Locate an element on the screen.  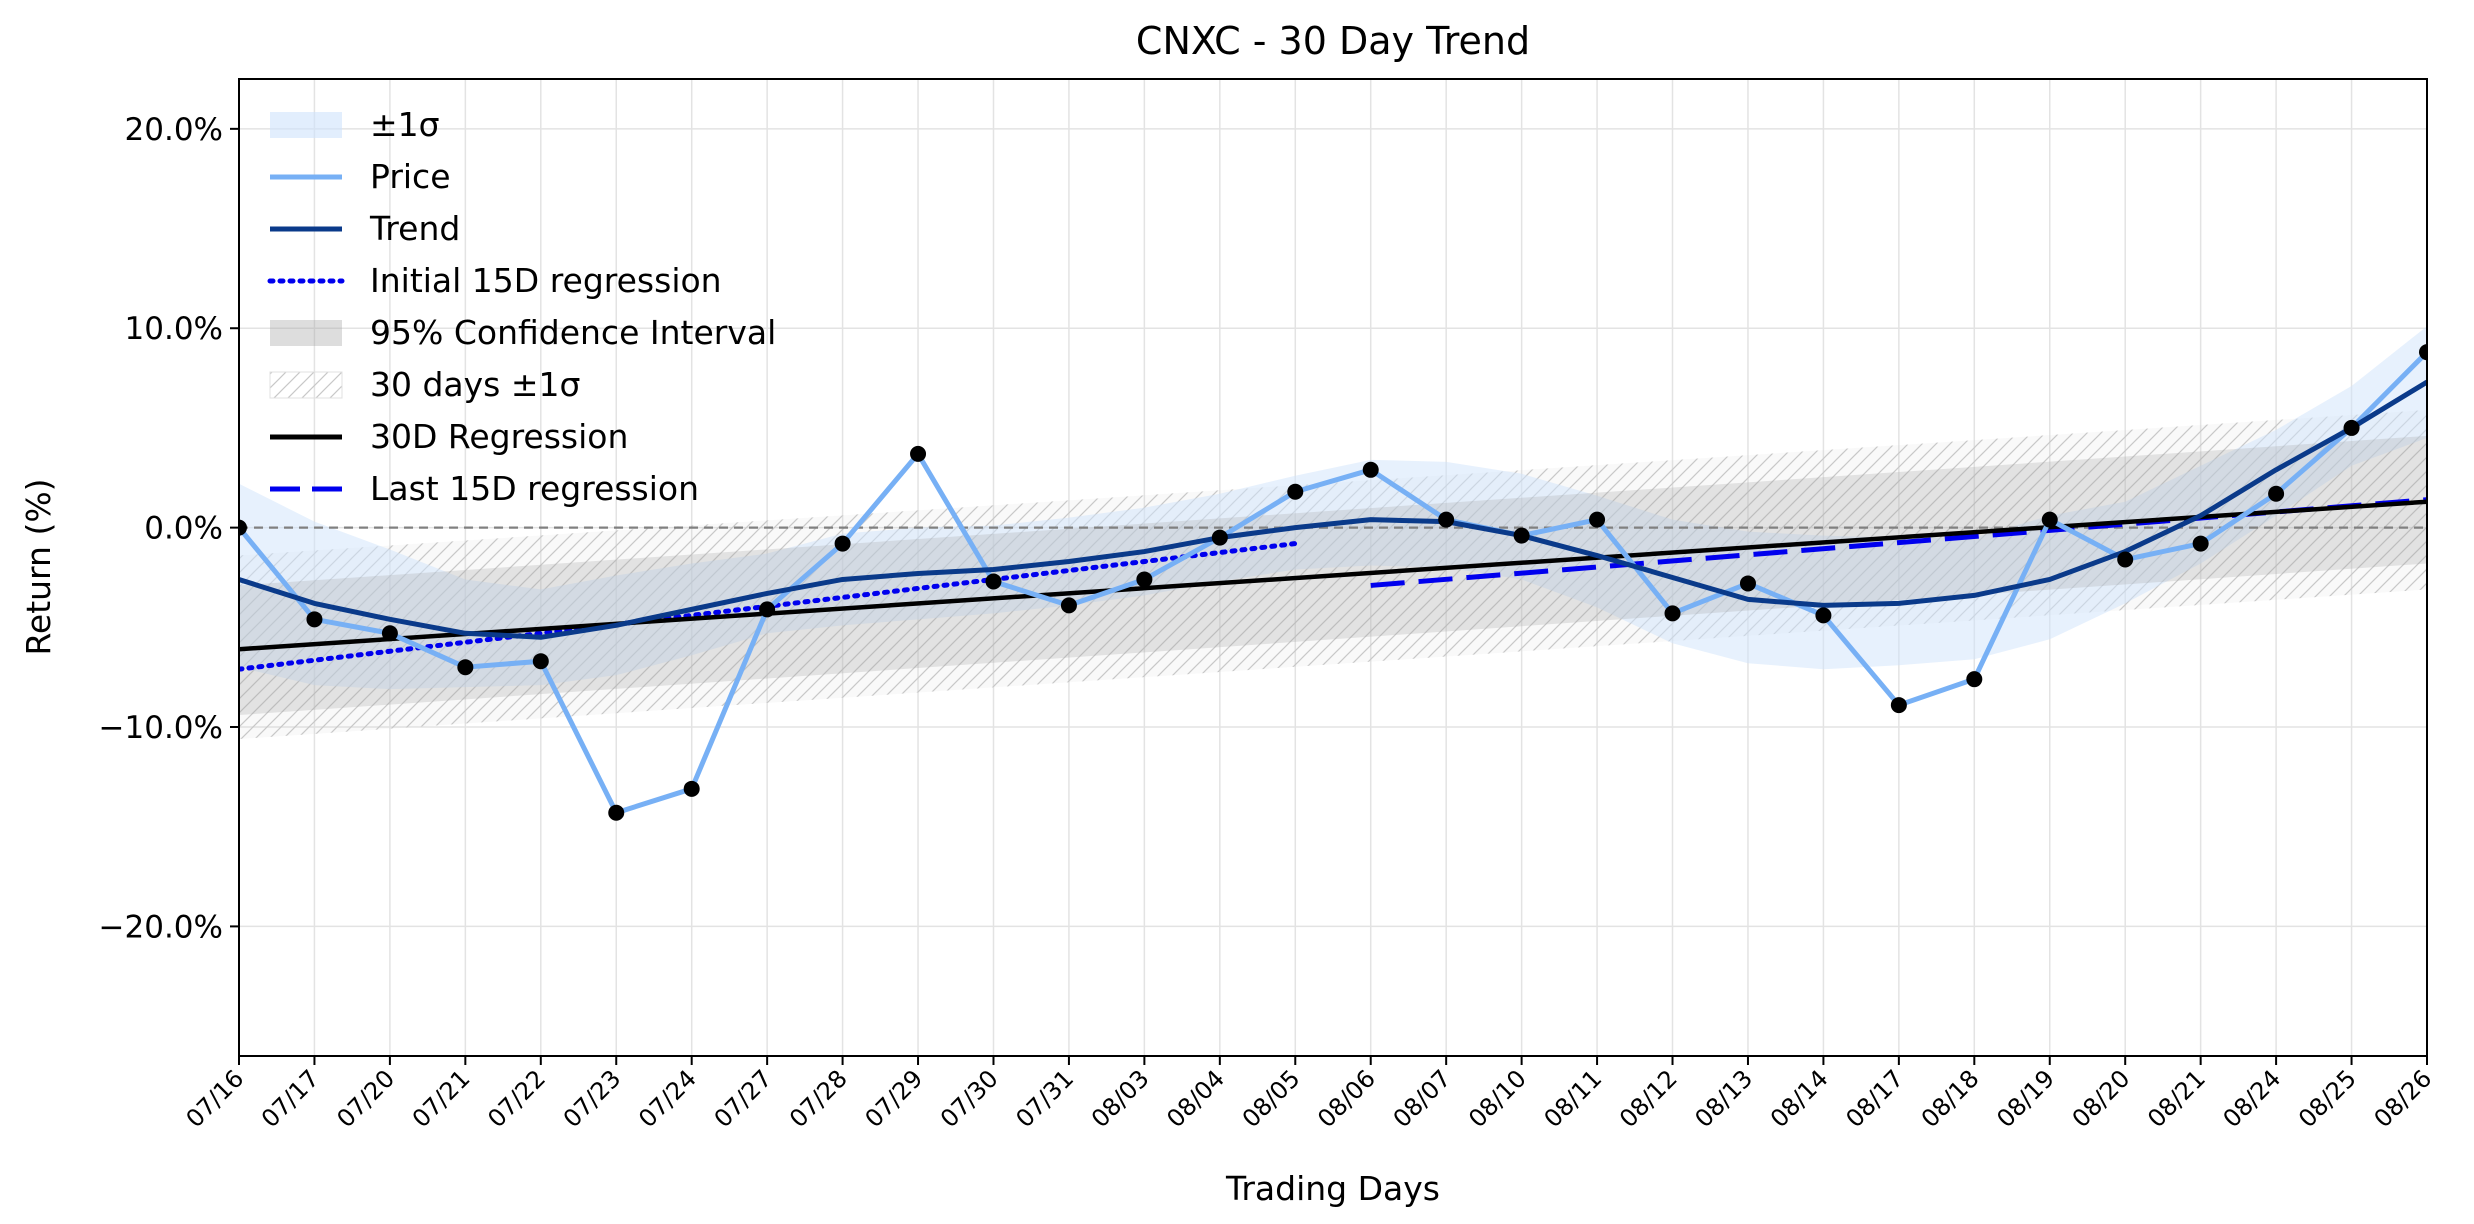
x-tick-label: 08/24 is located at coordinates (2252, 1098).